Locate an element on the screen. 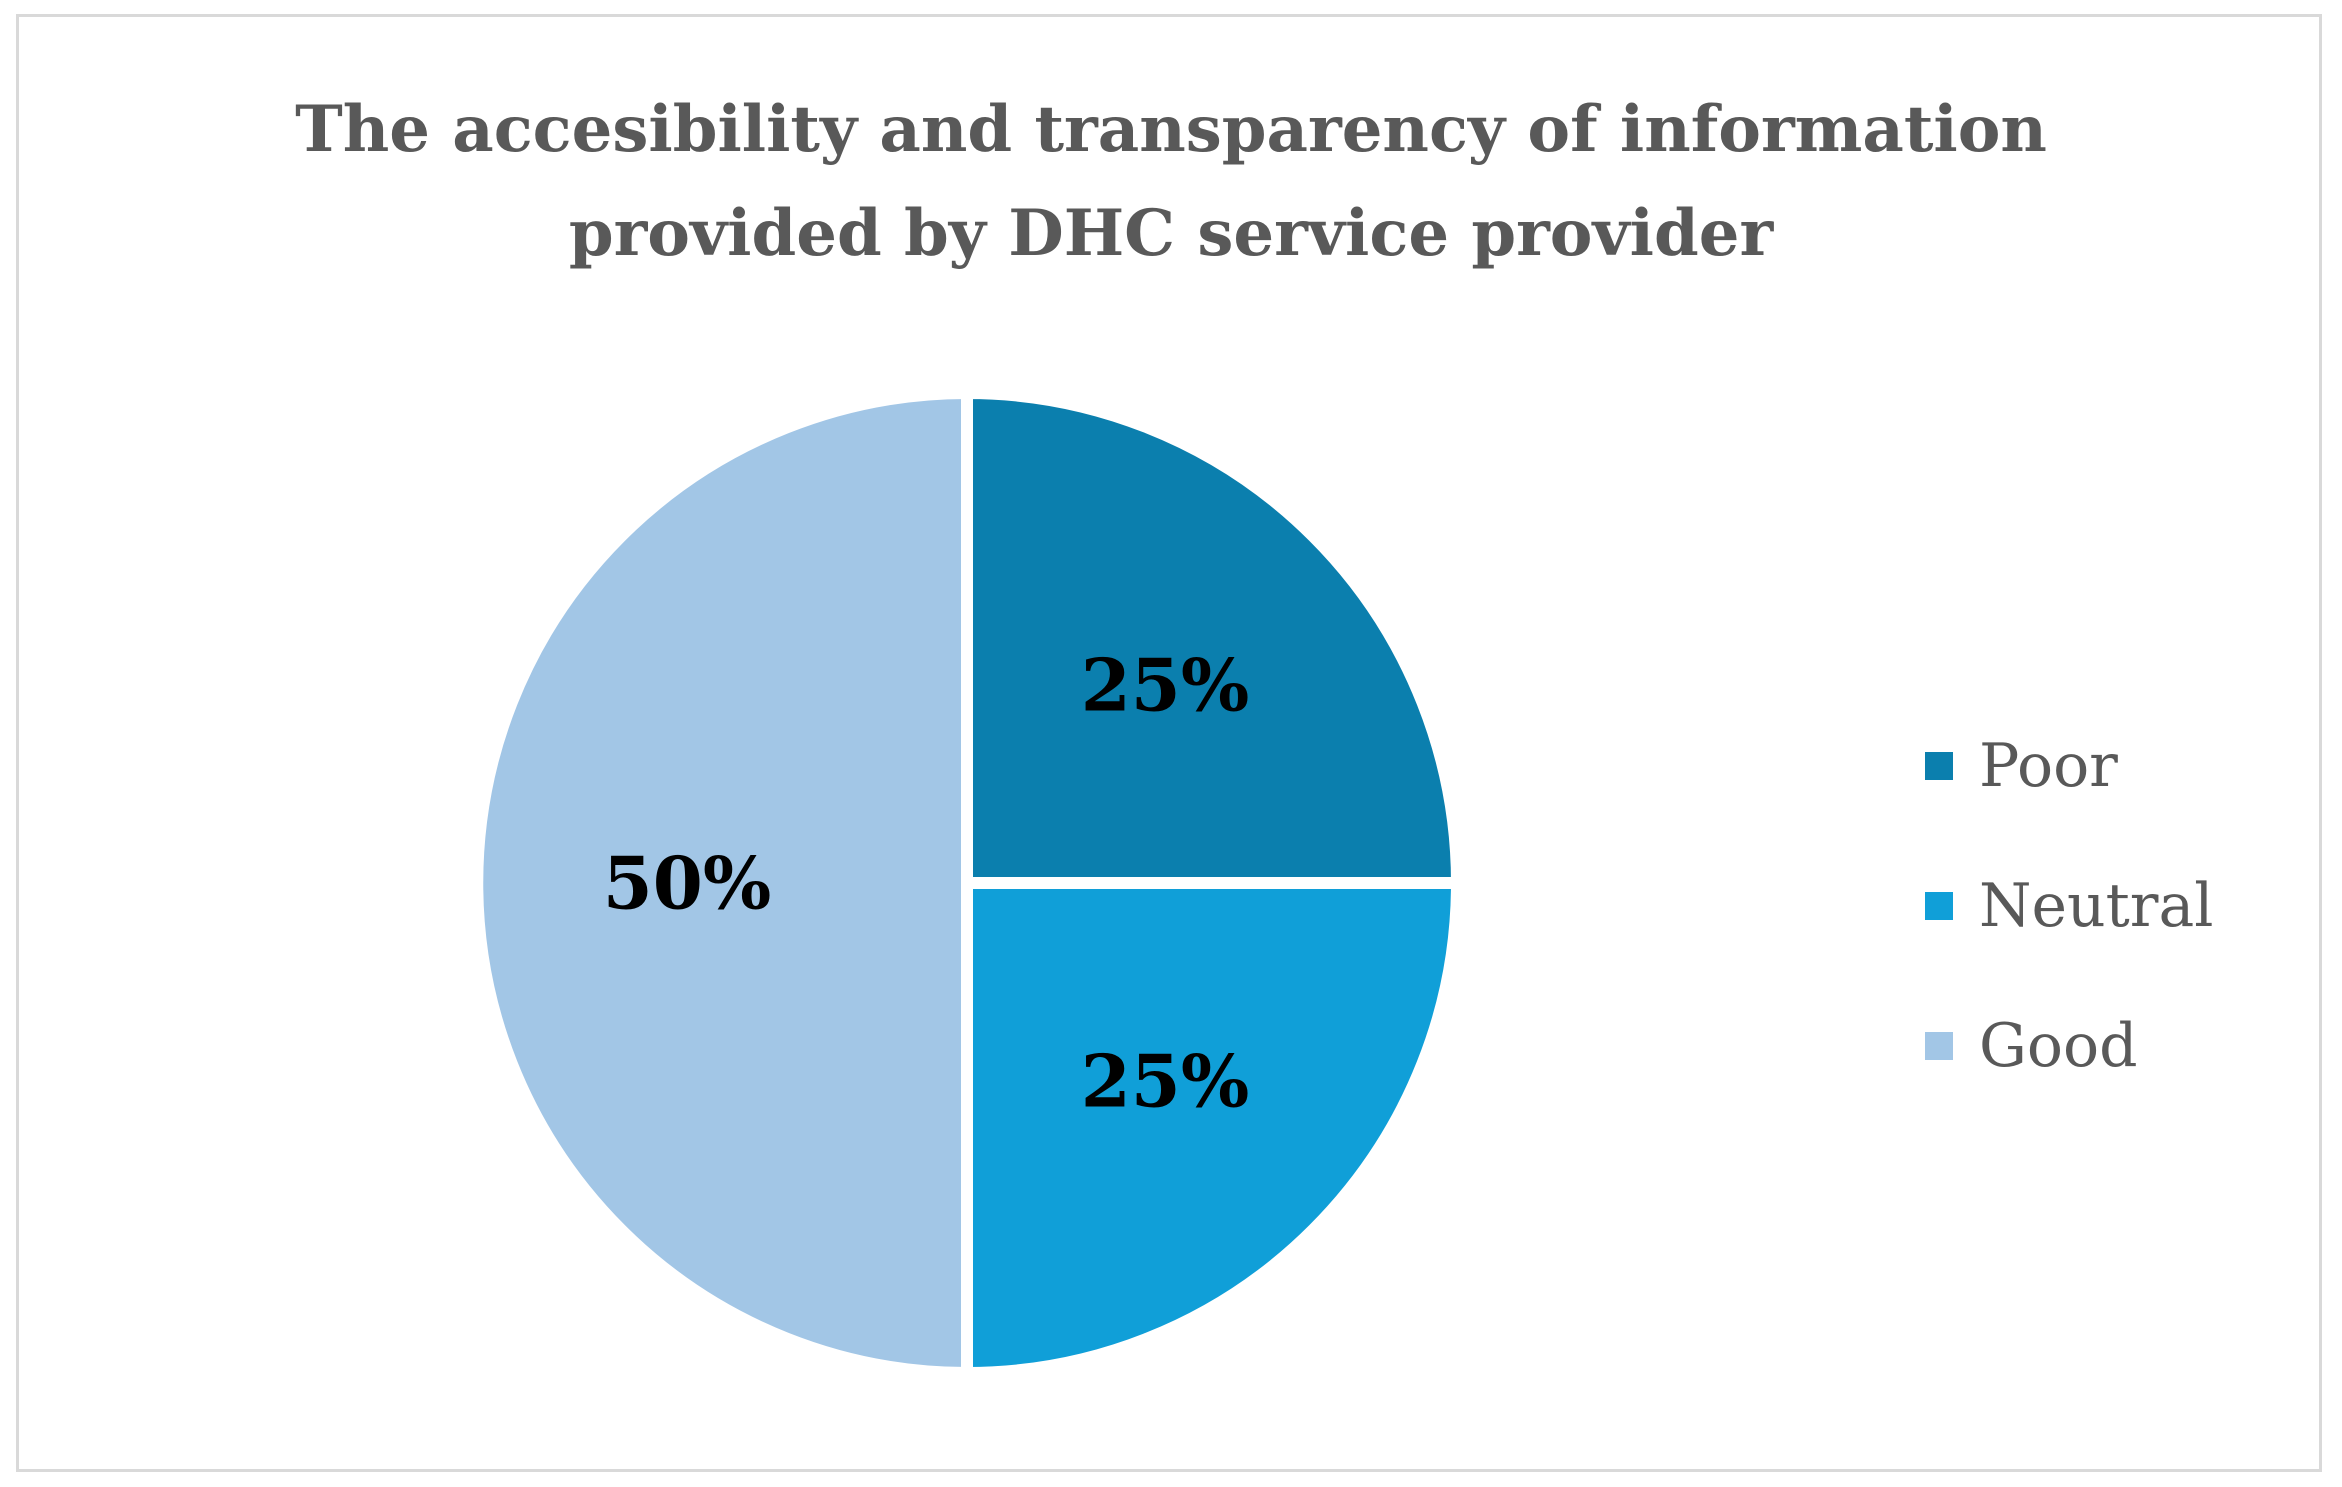 Image resolution: width=2342 pixels, height=1487 pixels. pie-slice-good is located at coordinates (722, 883).